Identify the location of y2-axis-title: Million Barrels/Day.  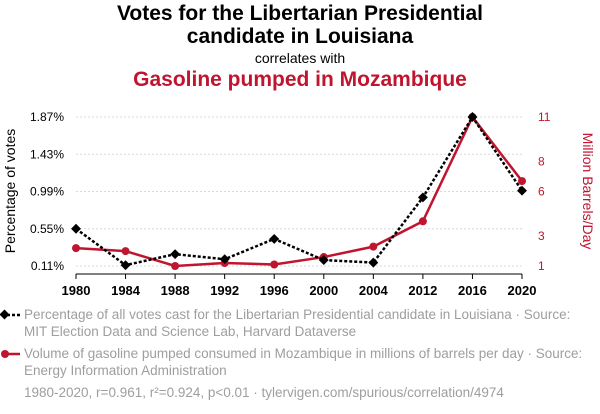
(588, 191).